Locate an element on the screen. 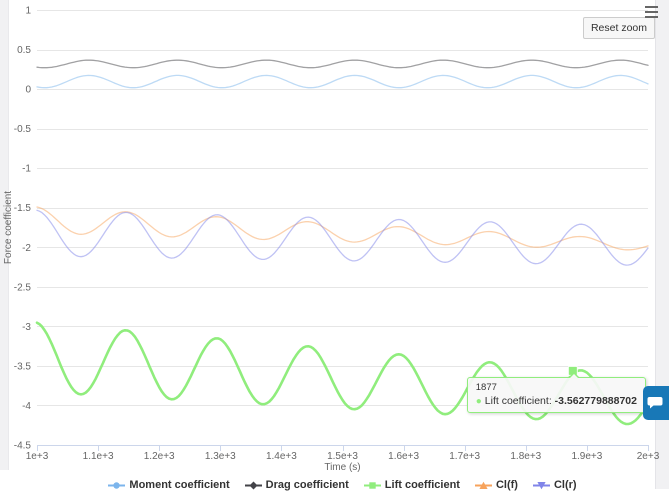 This screenshot has height=499, width=669. legend-square-marker-icon is located at coordinates (372, 485).